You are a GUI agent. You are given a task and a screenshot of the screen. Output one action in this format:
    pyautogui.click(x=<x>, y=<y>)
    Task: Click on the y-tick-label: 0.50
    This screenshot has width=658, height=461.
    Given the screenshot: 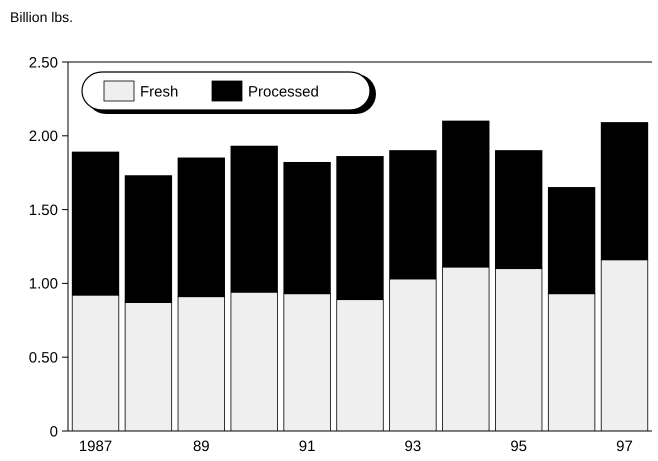 What is the action you would take?
    pyautogui.click(x=43, y=357)
    